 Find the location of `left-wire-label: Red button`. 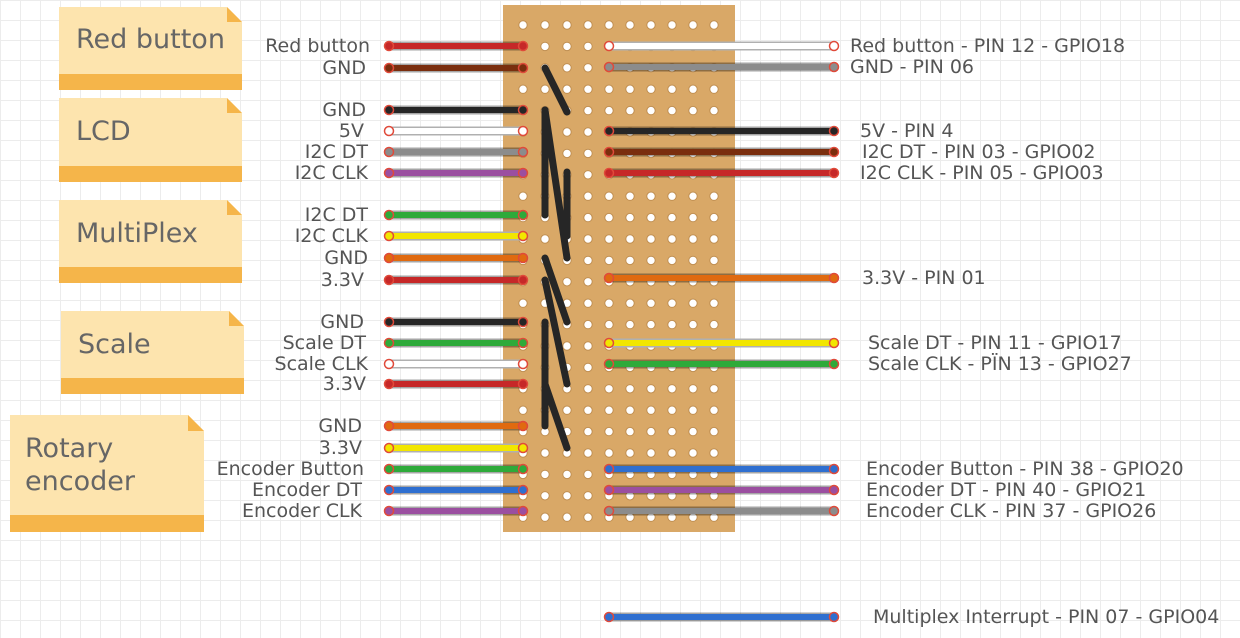

left-wire-label: Red button is located at coordinates (317, 46).